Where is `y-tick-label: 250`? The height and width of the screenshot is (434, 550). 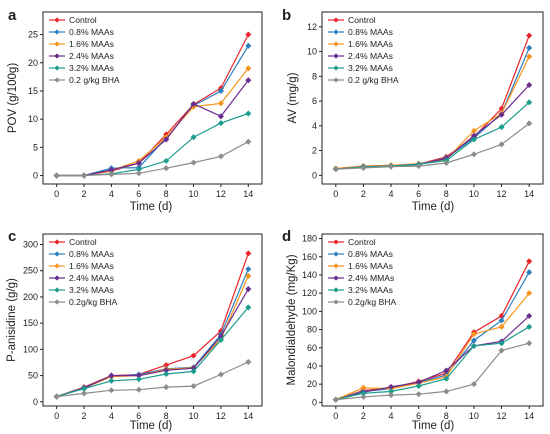
y-tick-label: 250 is located at coordinates (30, 271).